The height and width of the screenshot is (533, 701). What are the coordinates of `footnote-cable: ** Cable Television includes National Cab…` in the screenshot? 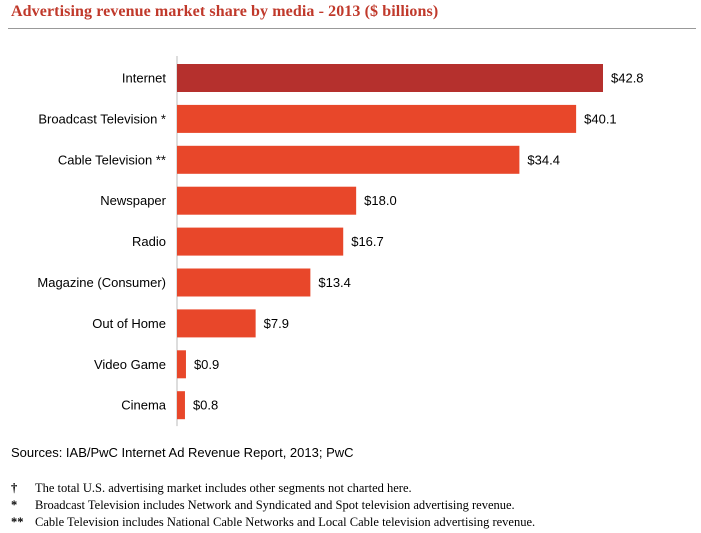 It's located at (273, 522).